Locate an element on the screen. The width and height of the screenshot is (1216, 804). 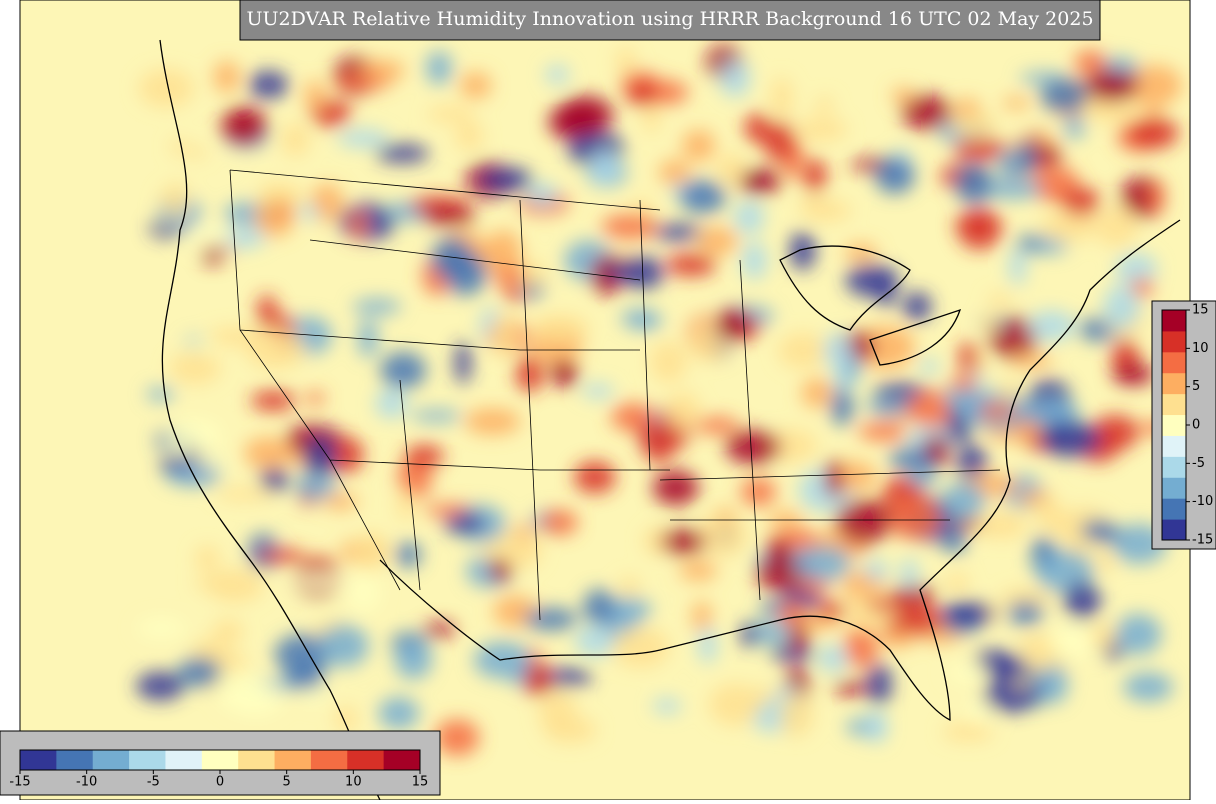
colorbar-tick-label: 0 is located at coordinates (1196, 425).